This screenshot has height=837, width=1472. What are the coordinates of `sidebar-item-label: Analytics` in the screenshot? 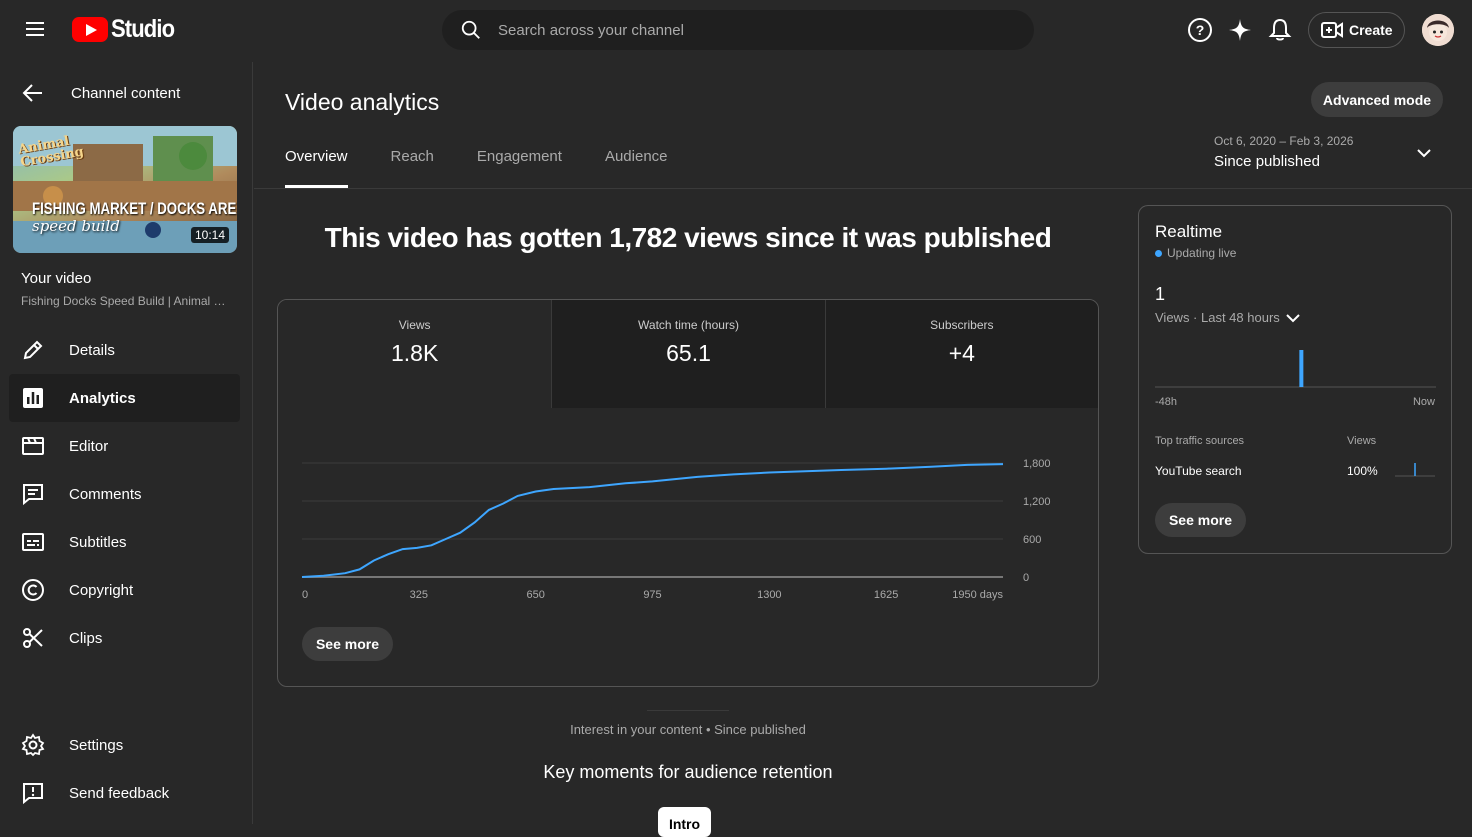 It's located at (102, 398).